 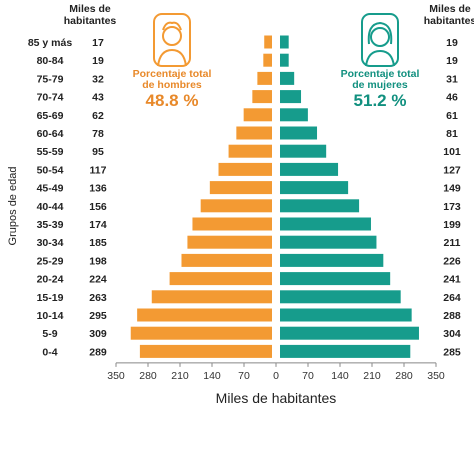 What do you see at coordinates (98, 298) in the screenshot?
I see `men-value-14: 263` at bounding box center [98, 298].